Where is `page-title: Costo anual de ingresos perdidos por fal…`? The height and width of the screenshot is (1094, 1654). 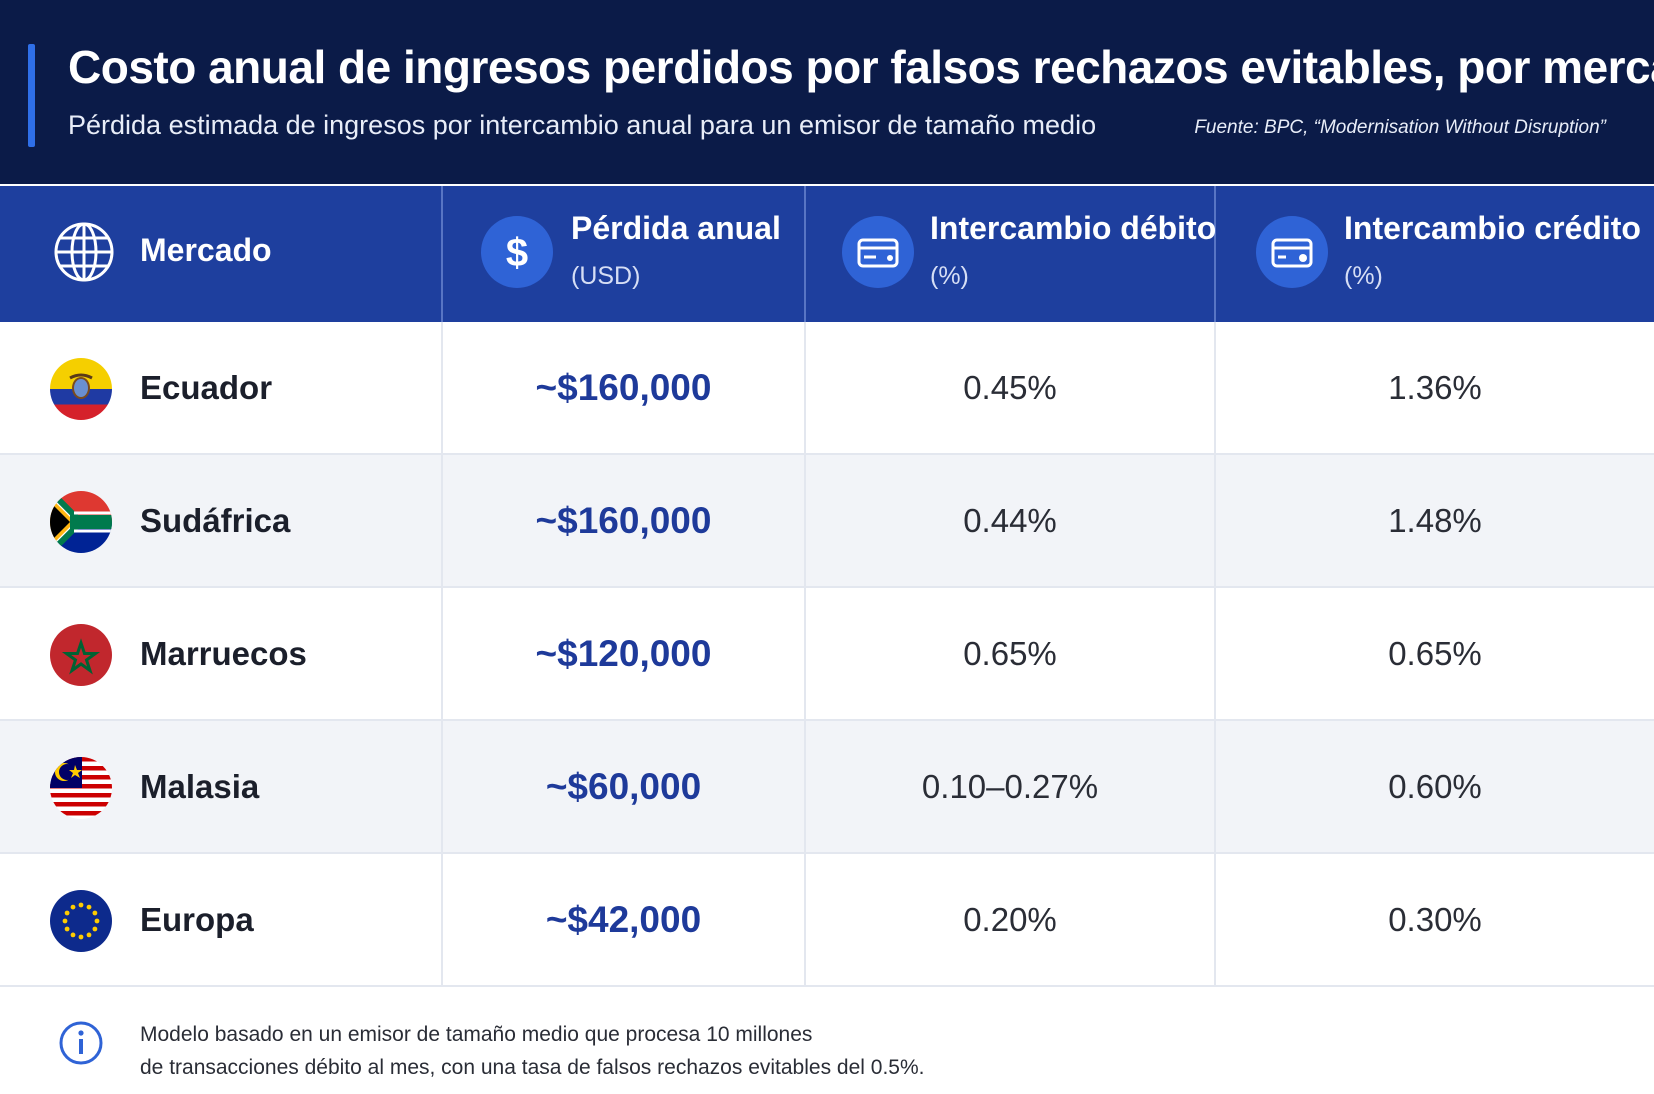
page-title: Costo anual de ingresos perdidos por fal… is located at coordinates (861, 67).